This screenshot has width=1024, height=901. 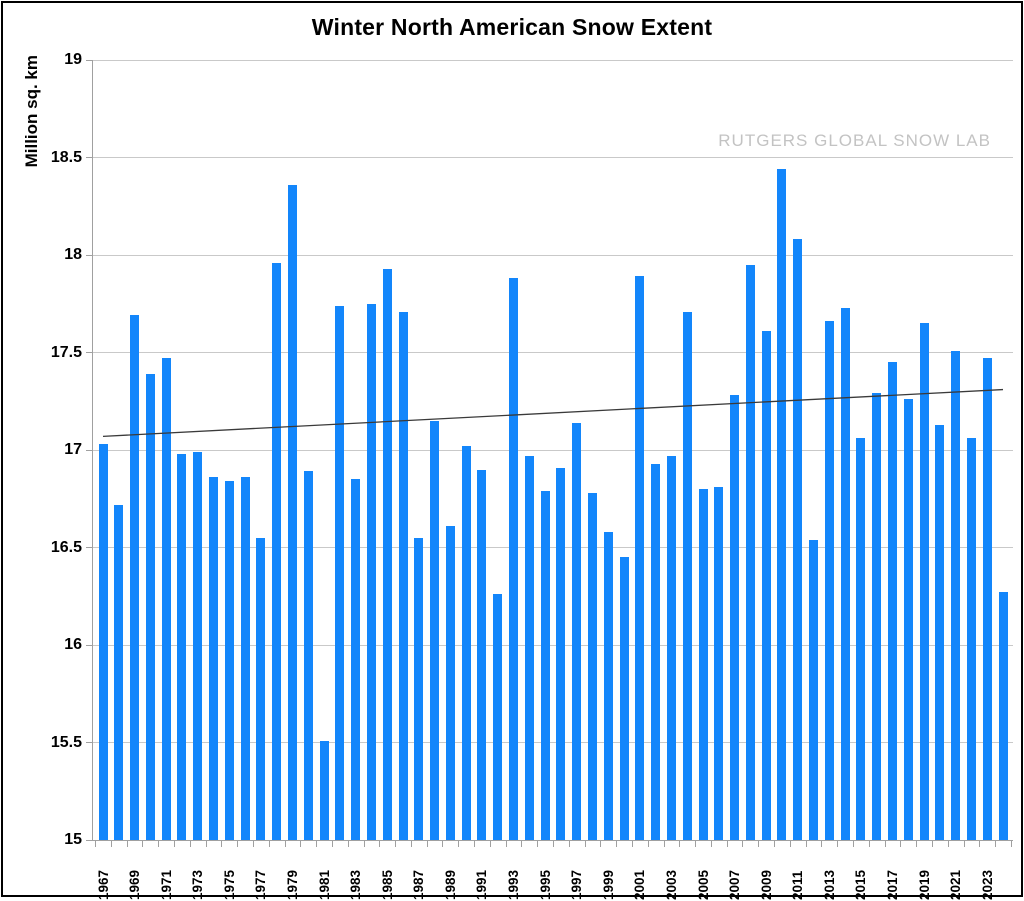 I want to click on bar-1982, so click(x=340, y=572).